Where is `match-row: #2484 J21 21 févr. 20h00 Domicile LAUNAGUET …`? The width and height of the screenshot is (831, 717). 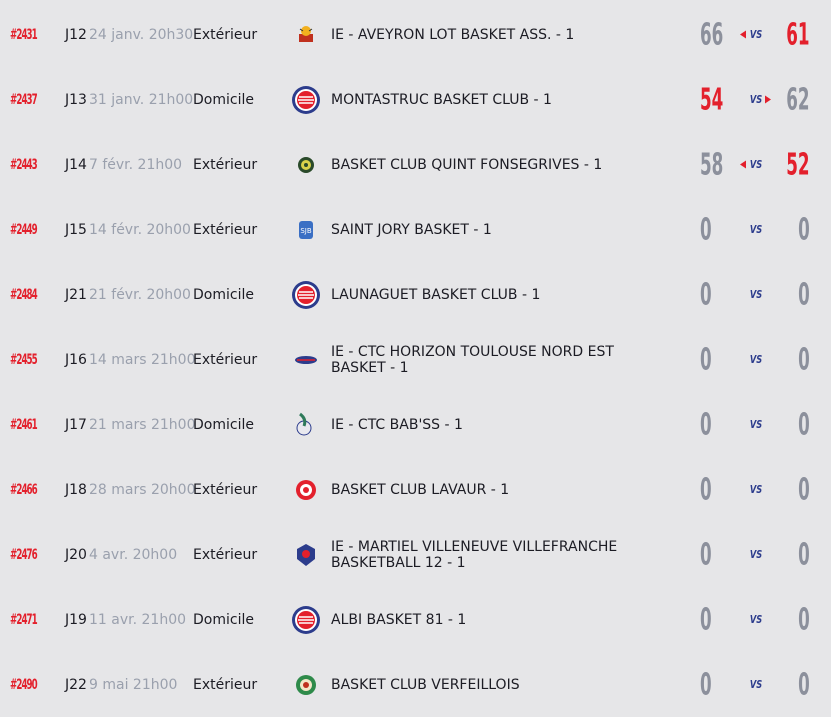 match-row: #2484 J21 21 févr. 20h00 Domicile LAUNAGUET … is located at coordinates (415, 294).